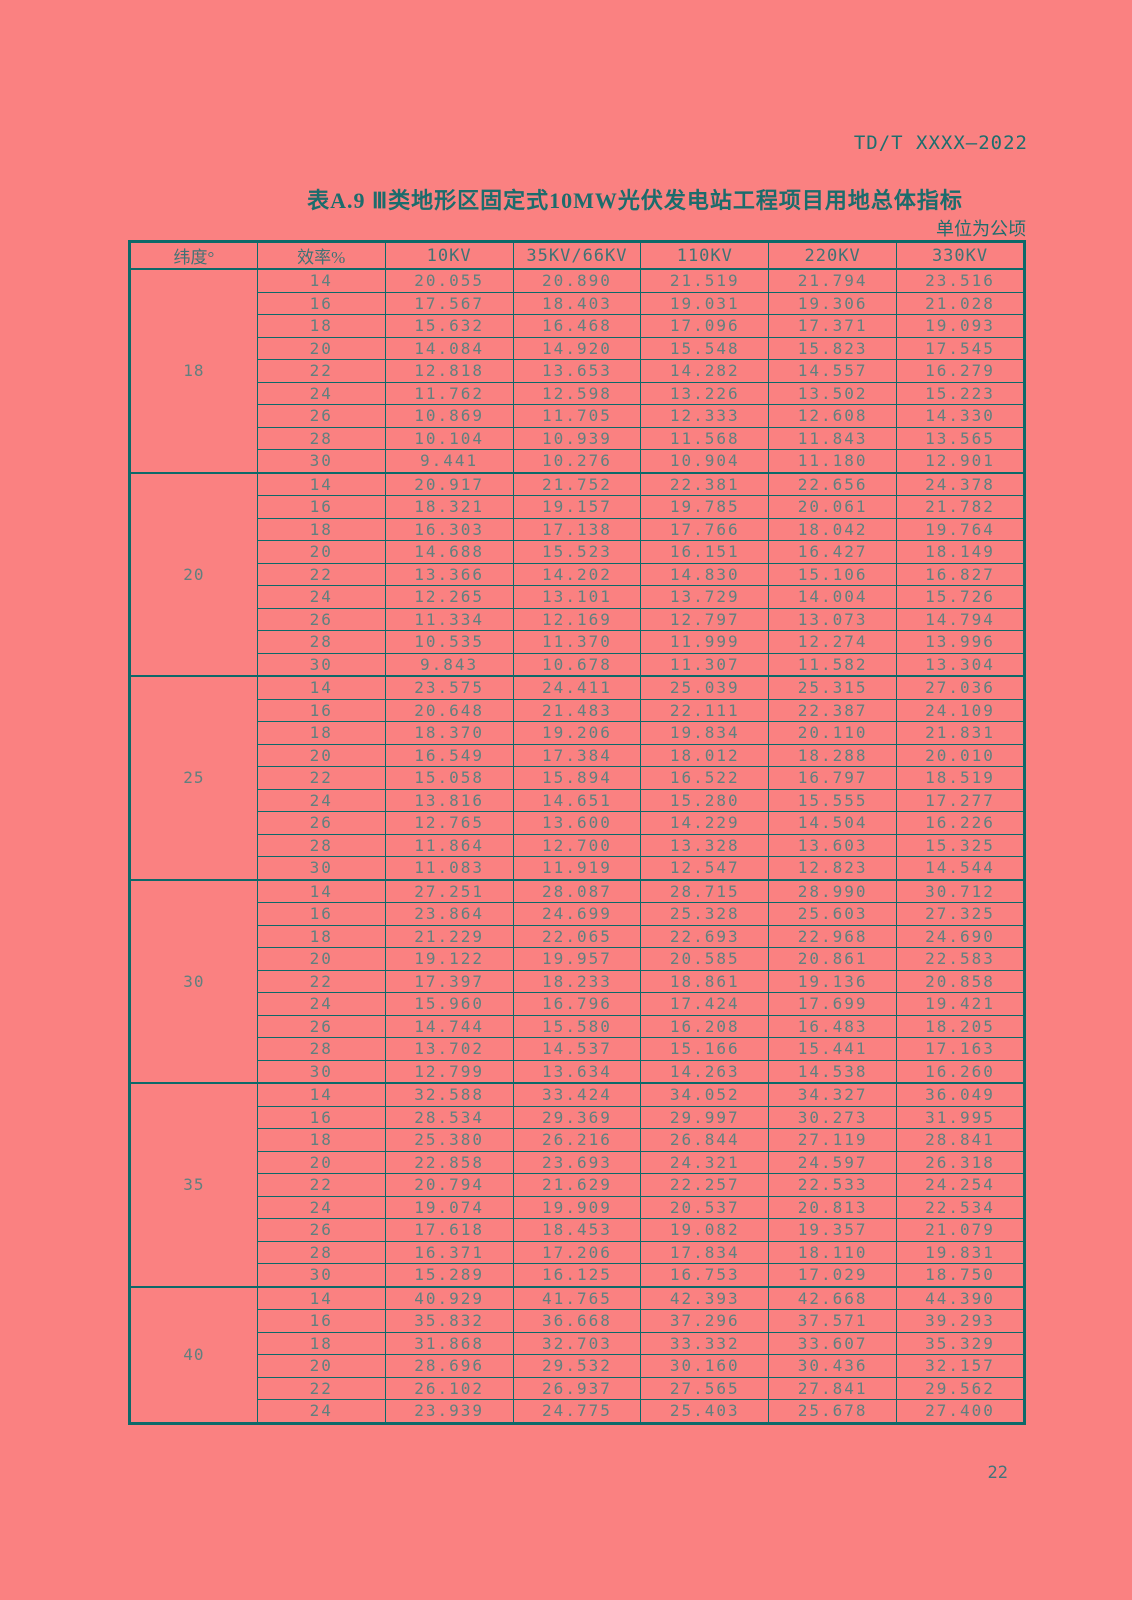 This screenshot has height=1600, width=1132. What do you see at coordinates (833, 1343) in the screenshot?
I see `value-cell: 33.607` at bounding box center [833, 1343].